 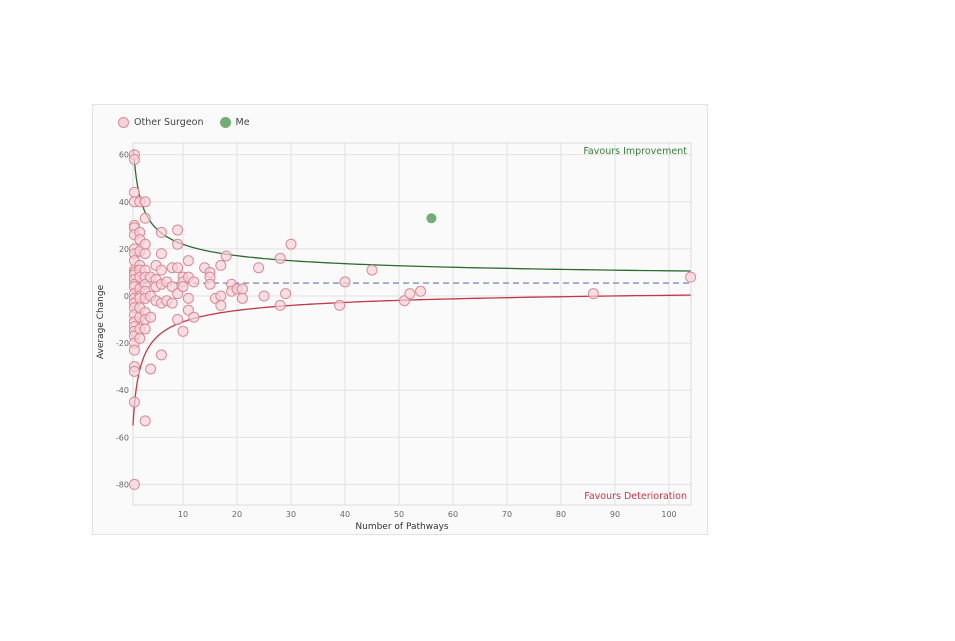 I want to click on legend-item-other-surgeon: Other Surgeon, so click(x=161, y=122).